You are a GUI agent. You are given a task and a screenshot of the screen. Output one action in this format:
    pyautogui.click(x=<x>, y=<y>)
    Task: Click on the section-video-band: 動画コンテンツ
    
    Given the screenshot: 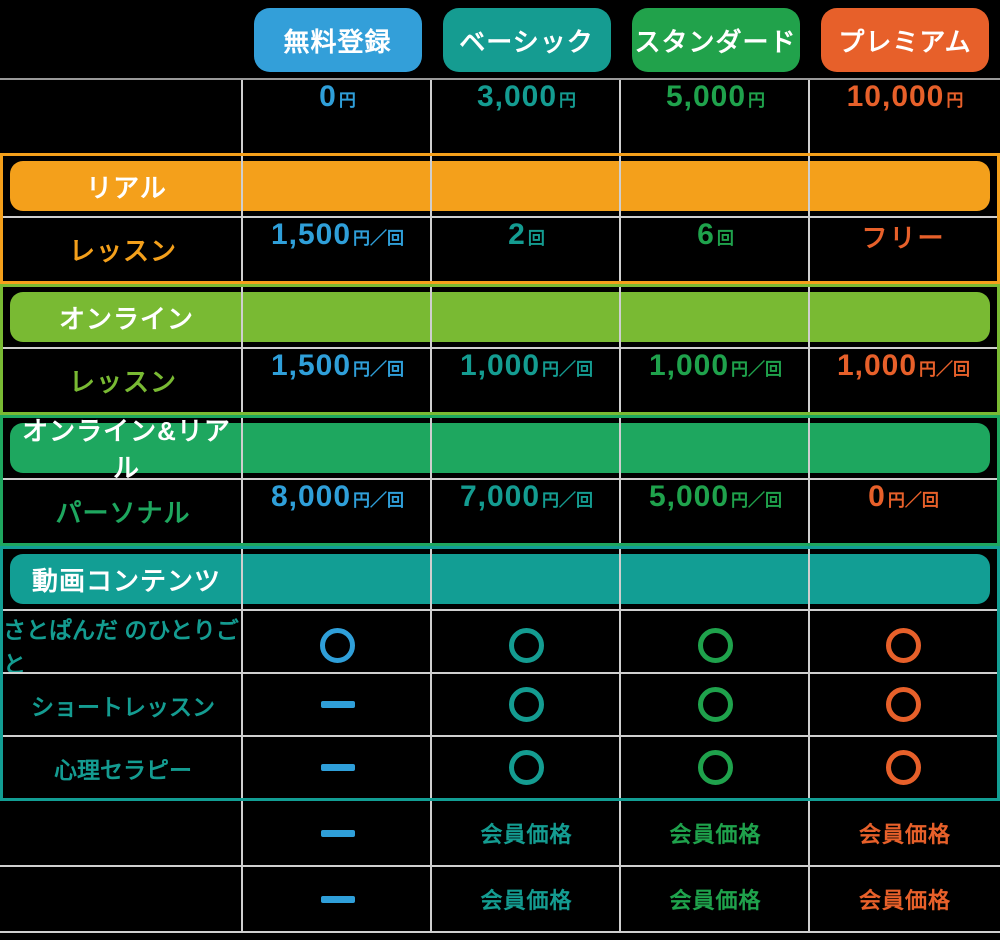 What is the action you would take?
    pyautogui.click(x=500, y=579)
    